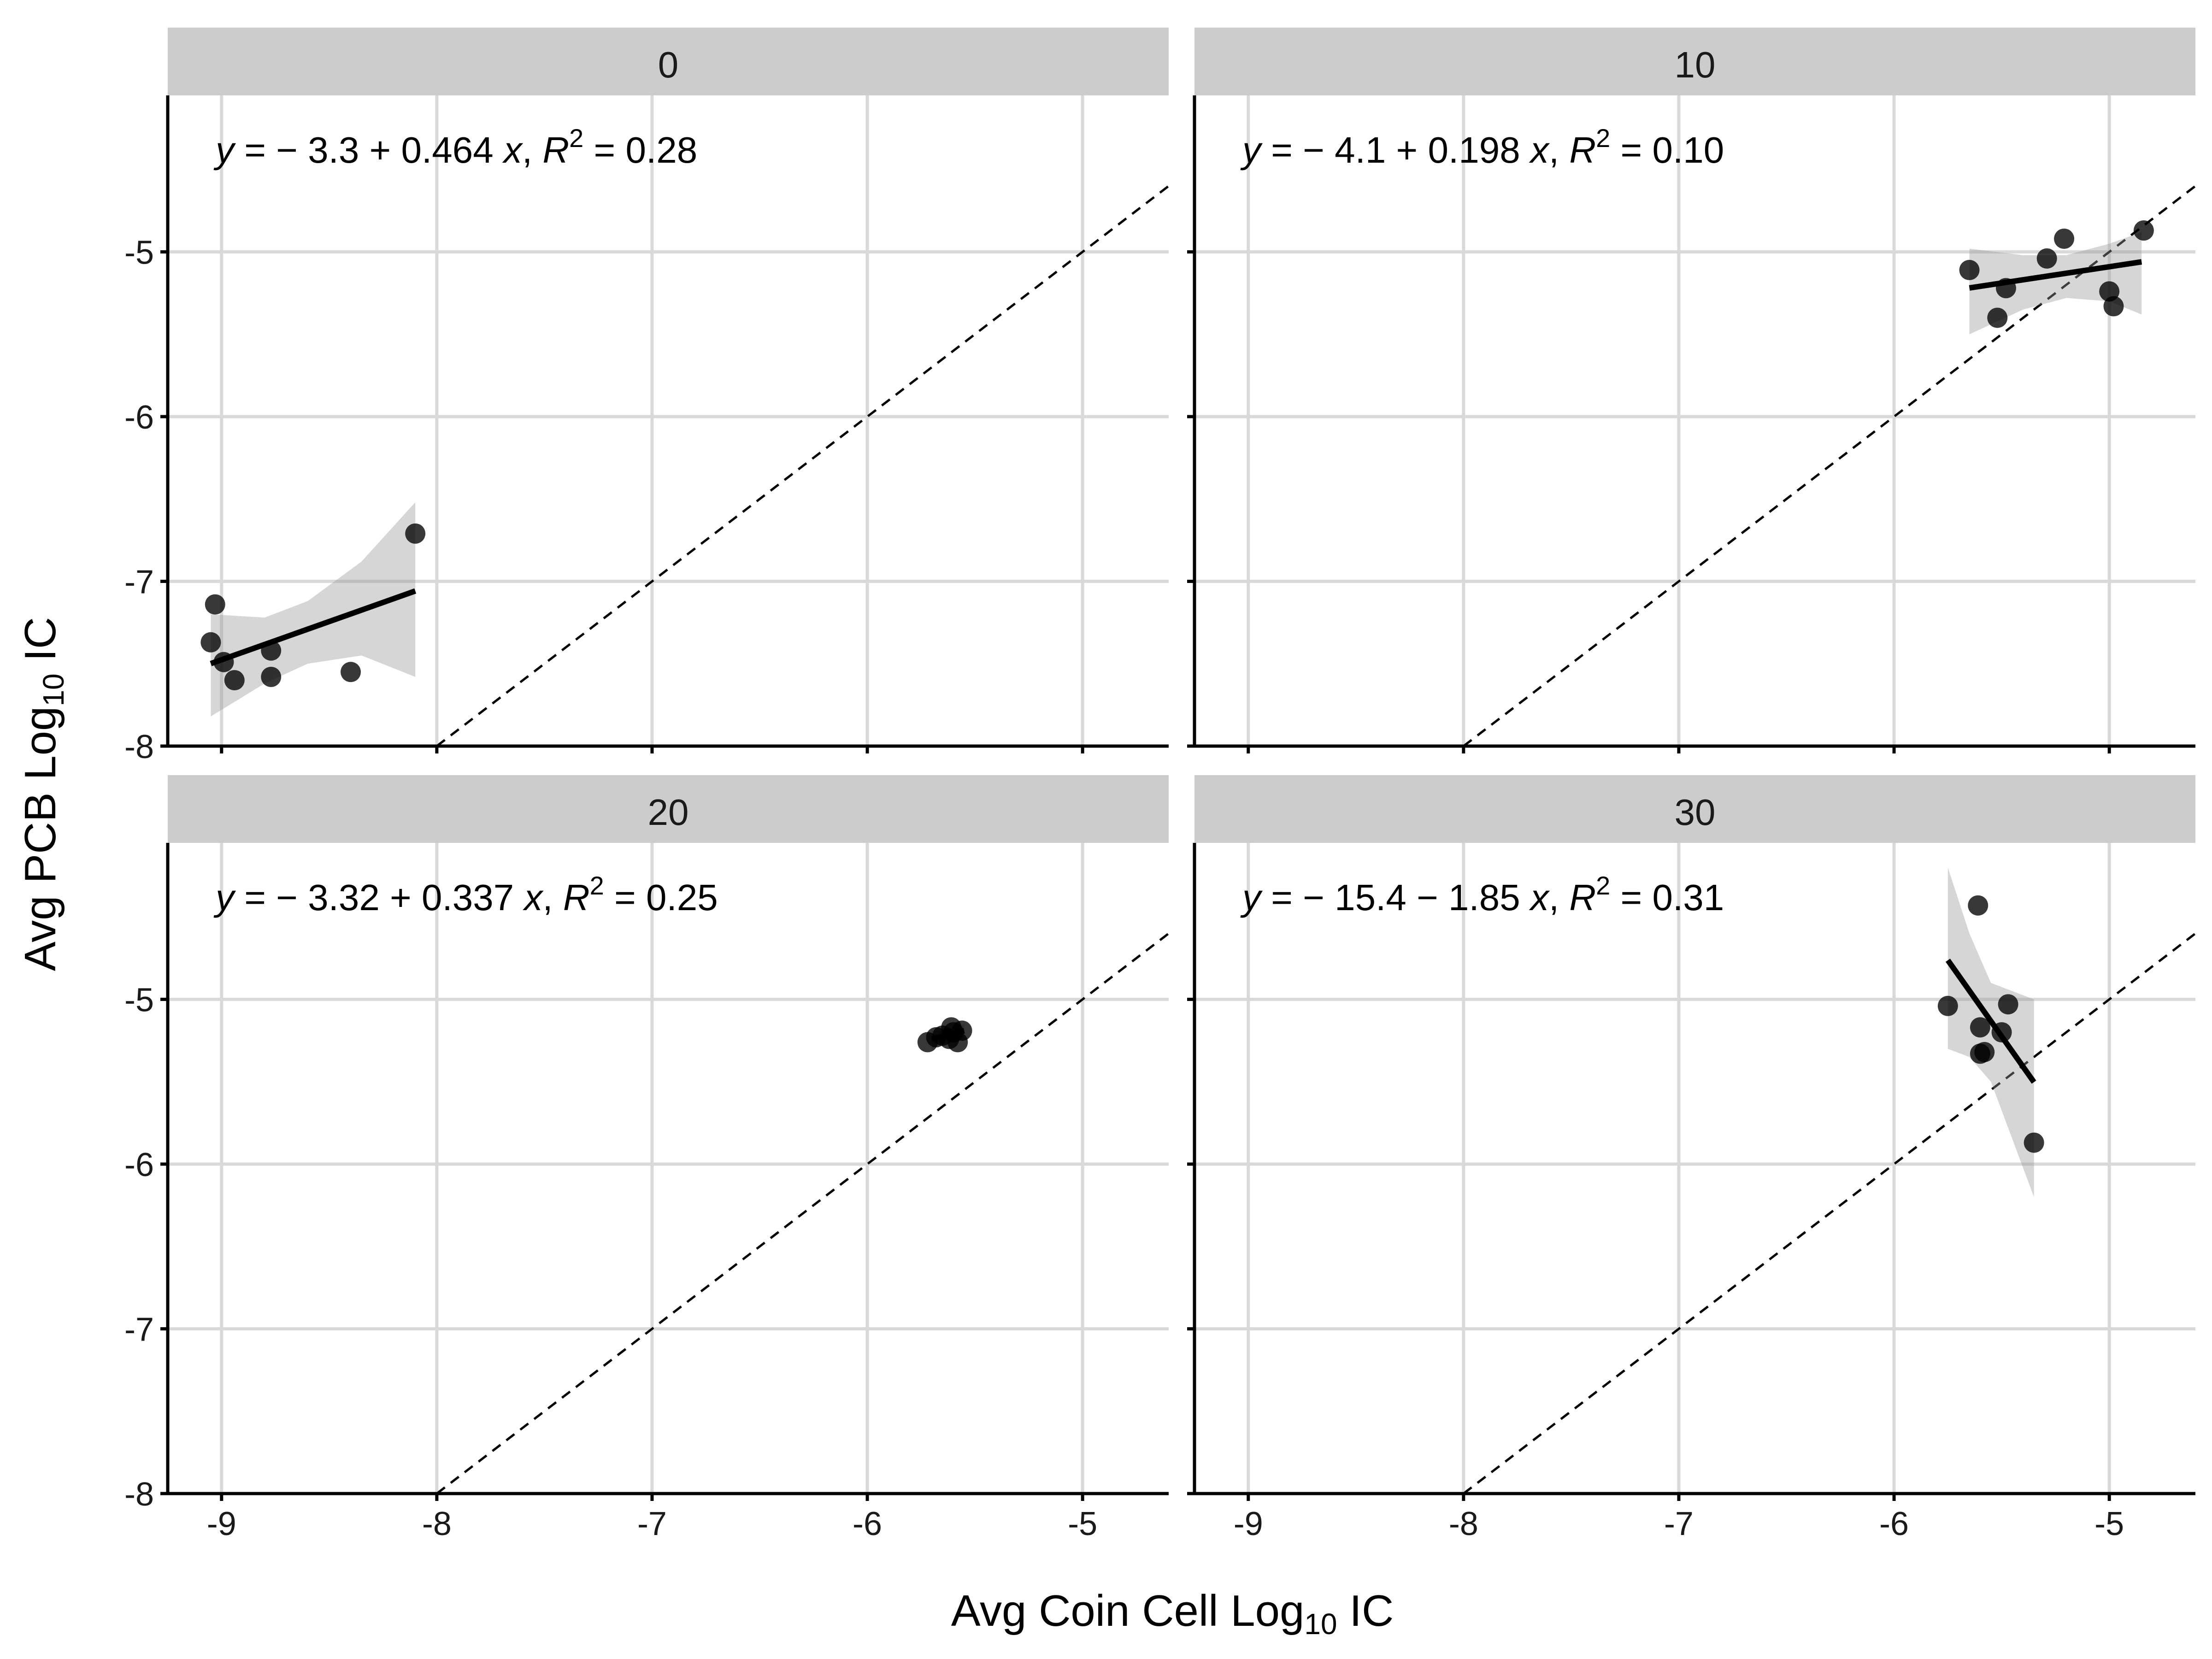 The height and width of the screenshot is (1659, 2212). What do you see at coordinates (1695, 812) in the screenshot?
I see `strip-label: 30` at bounding box center [1695, 812].